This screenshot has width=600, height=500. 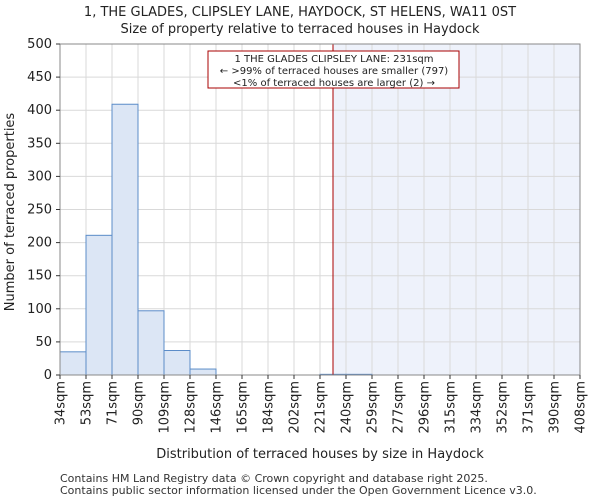 I want to click on x-tick-label-202sqm: 202sqm, so click(x=295, y=407).